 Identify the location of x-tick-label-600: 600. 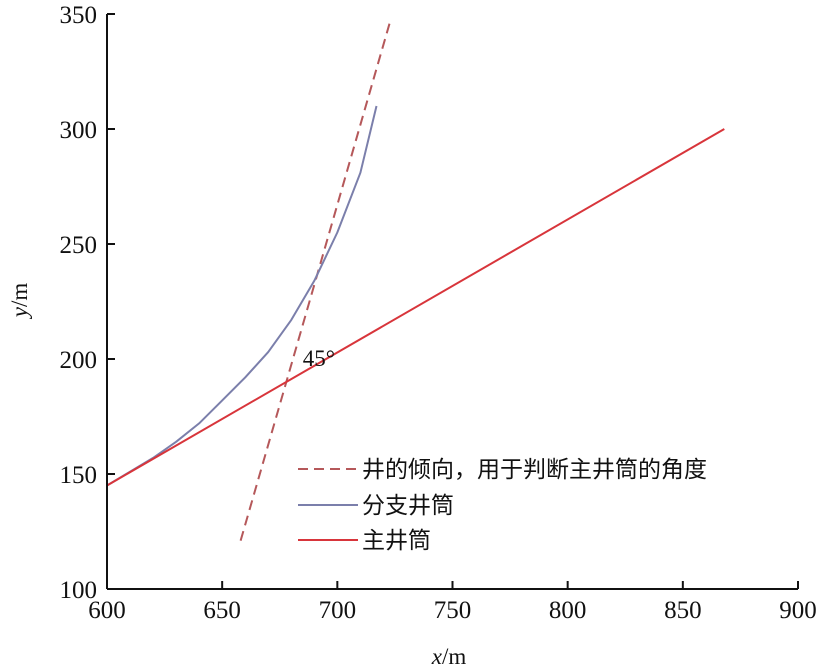
(107, 610).